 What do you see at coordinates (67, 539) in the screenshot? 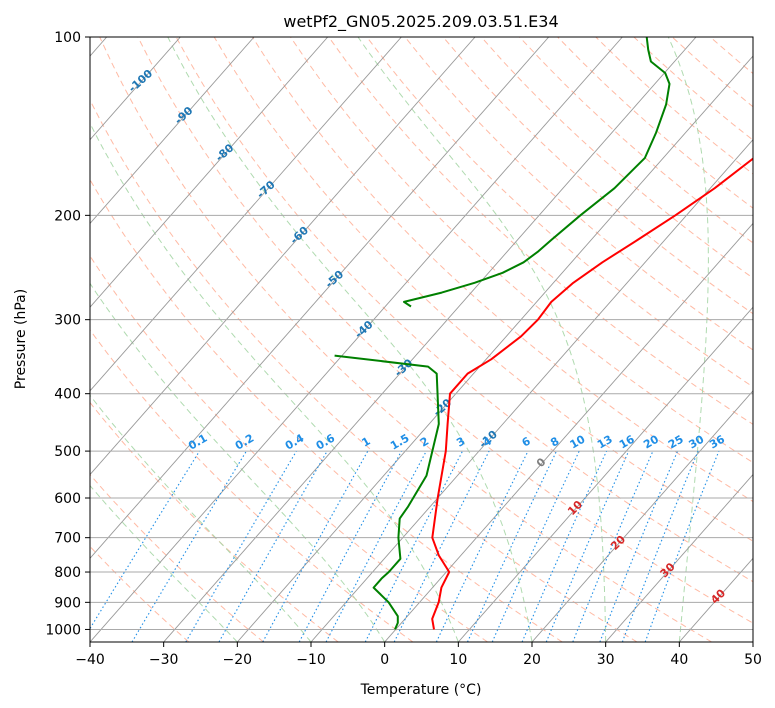
I see `y-tick-label: 700` at bounding box center [67, 539].